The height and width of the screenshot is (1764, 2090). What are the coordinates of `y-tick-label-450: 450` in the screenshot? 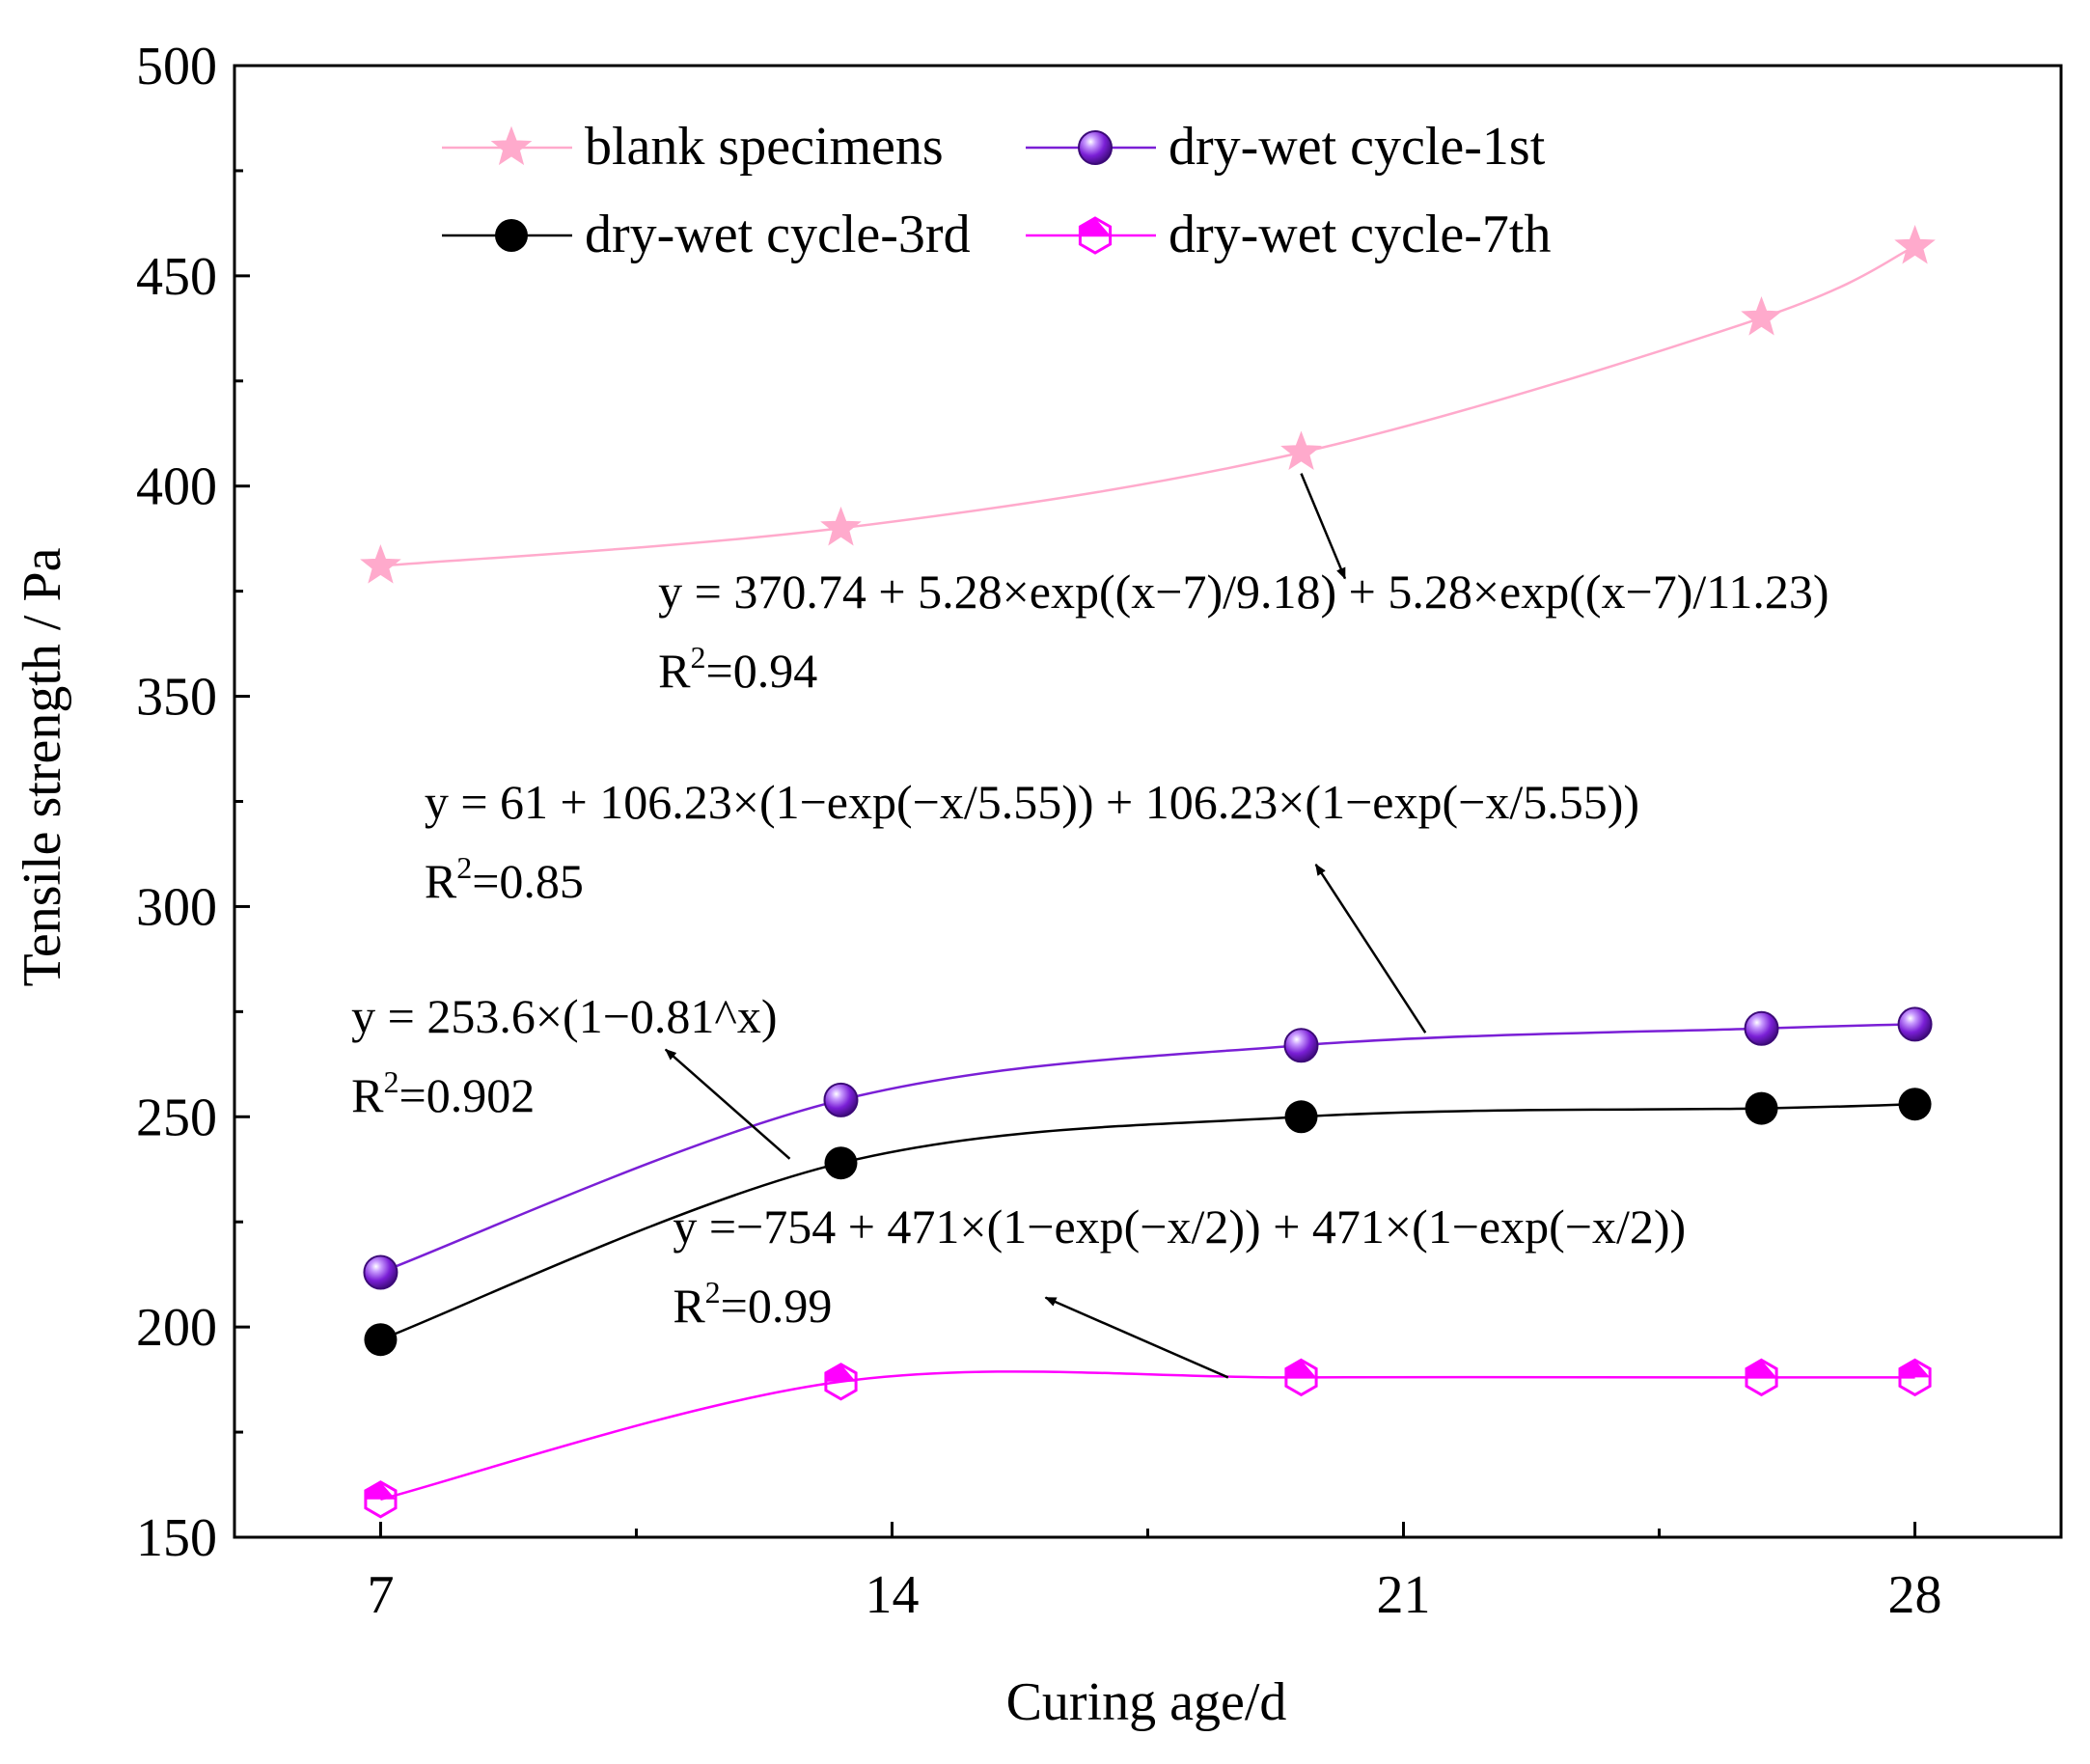 It's located at (176, 277).